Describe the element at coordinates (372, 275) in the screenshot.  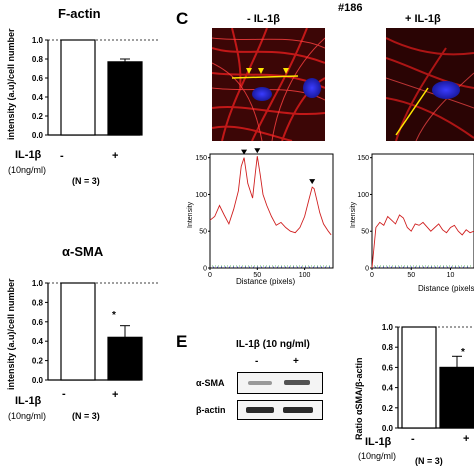
I see `profile-plus-xtick-label: 0` at that location.